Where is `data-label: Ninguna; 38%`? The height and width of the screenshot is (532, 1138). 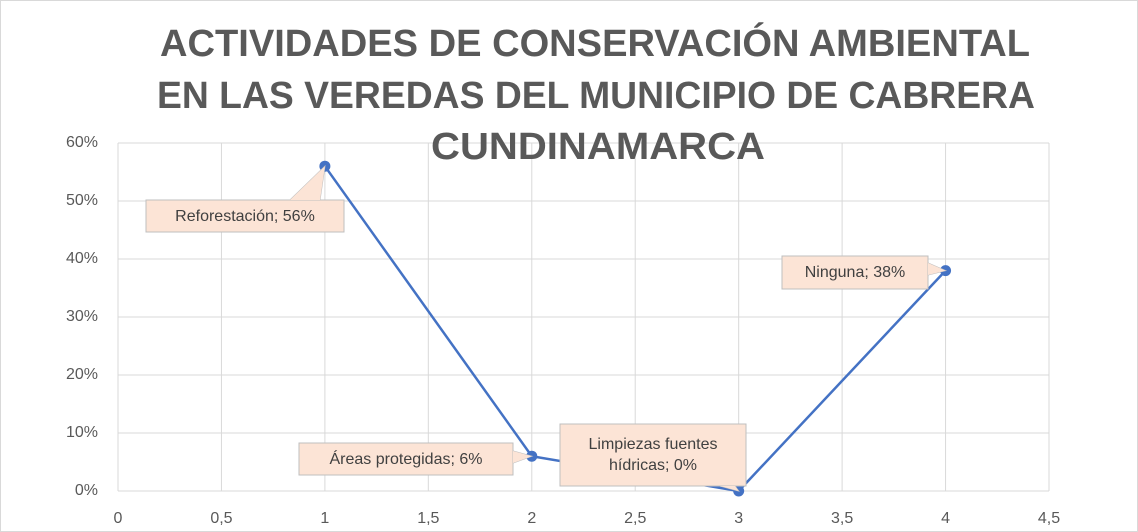 data-label: Ninguna; 38% is located at coordinates (855, 272).